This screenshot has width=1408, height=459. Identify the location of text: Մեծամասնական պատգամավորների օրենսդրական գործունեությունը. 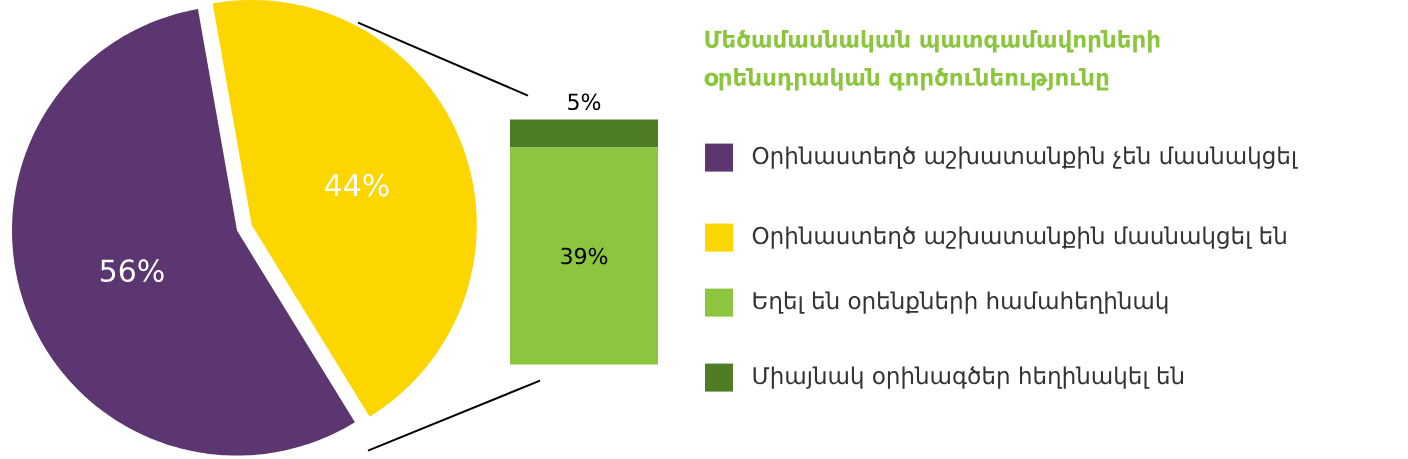
(932, 60).